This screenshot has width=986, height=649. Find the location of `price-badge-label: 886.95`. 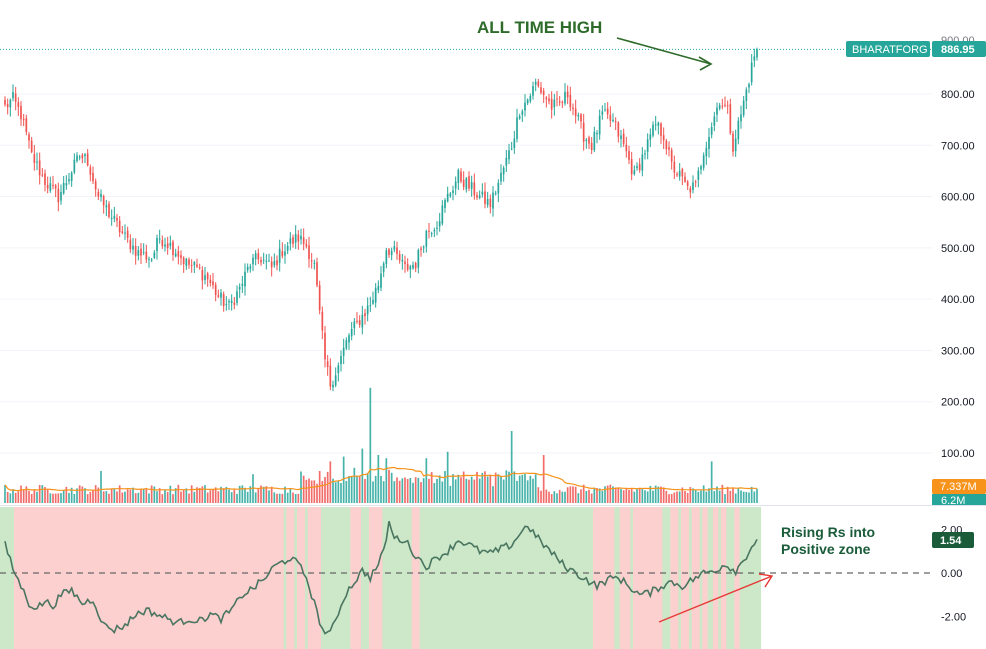

price-badge-label: 886.95 is located at coordinates (958, 50).